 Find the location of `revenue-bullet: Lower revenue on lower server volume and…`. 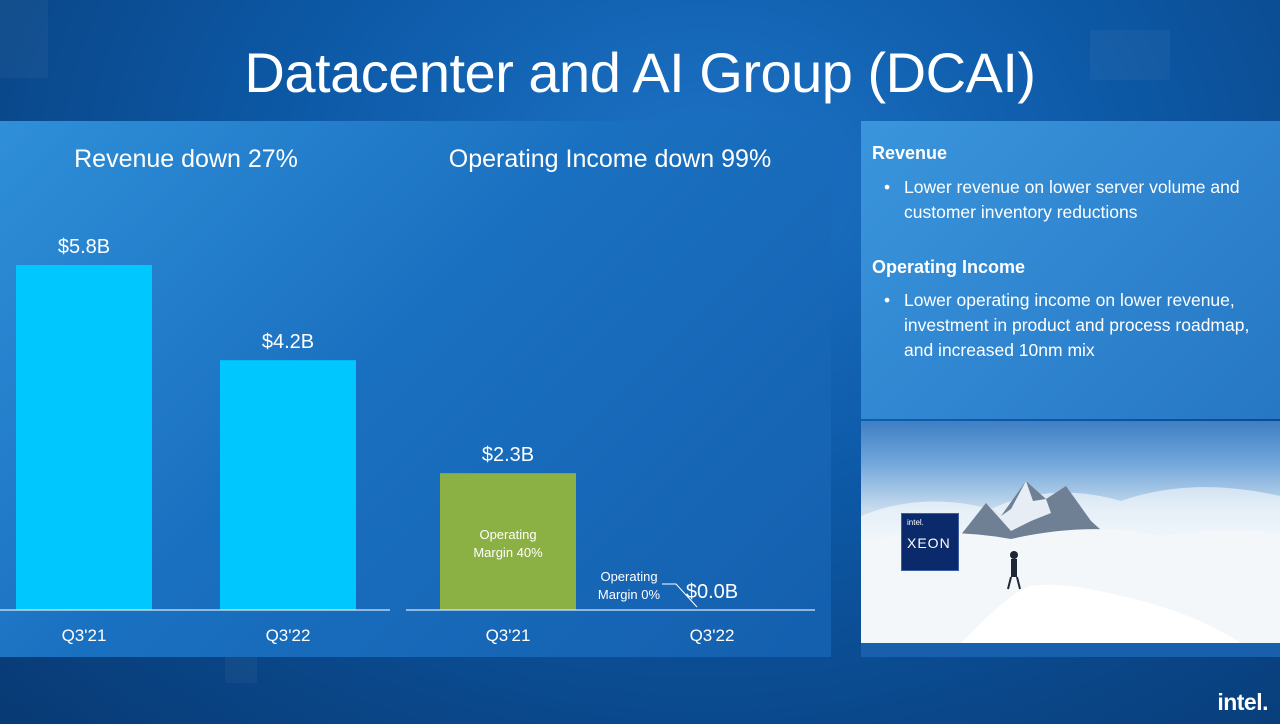

revenue-bullet: Lower revenue on lower server volume and… is located at coordinates (1080, 200).